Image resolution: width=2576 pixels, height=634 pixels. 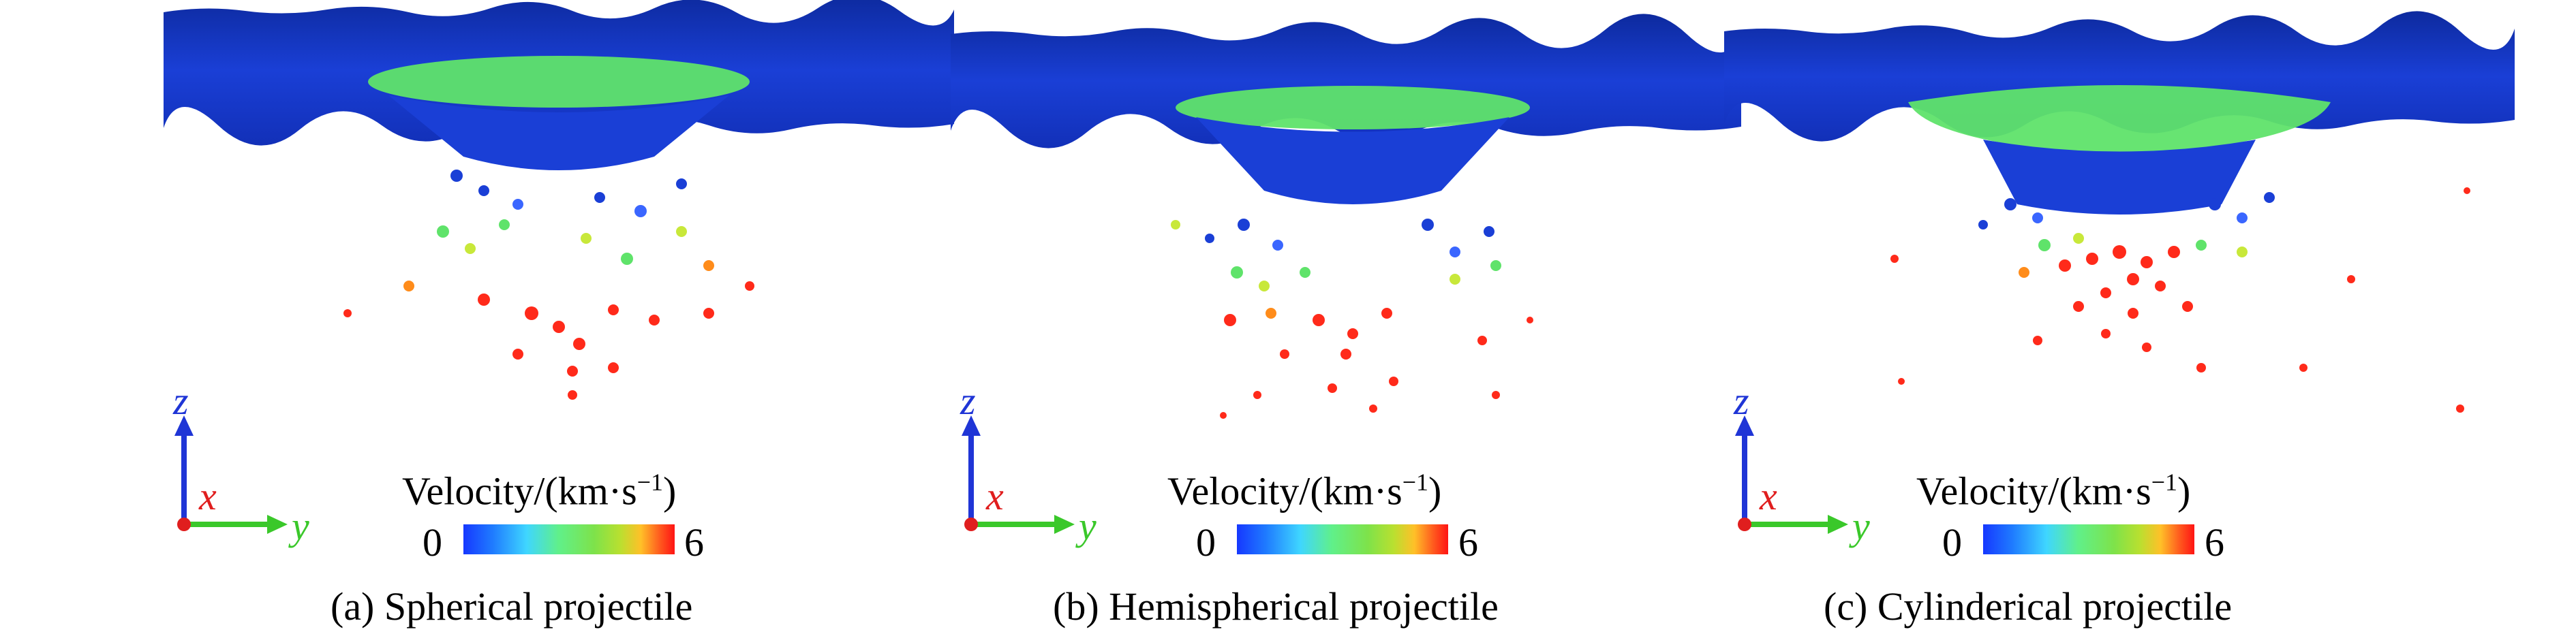 I want to click on caption: (a) Spherical projectile, so click(x=512, y=606).